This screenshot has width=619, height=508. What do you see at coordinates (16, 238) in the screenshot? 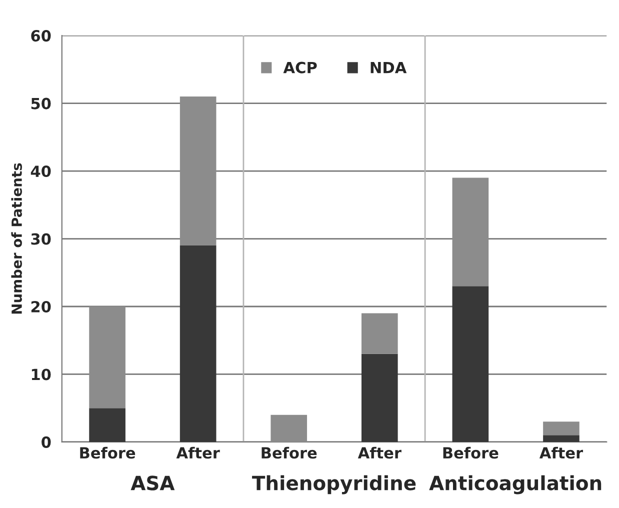
I see `y-axis-title: Number of Patients` at bounding box center [16, 238].